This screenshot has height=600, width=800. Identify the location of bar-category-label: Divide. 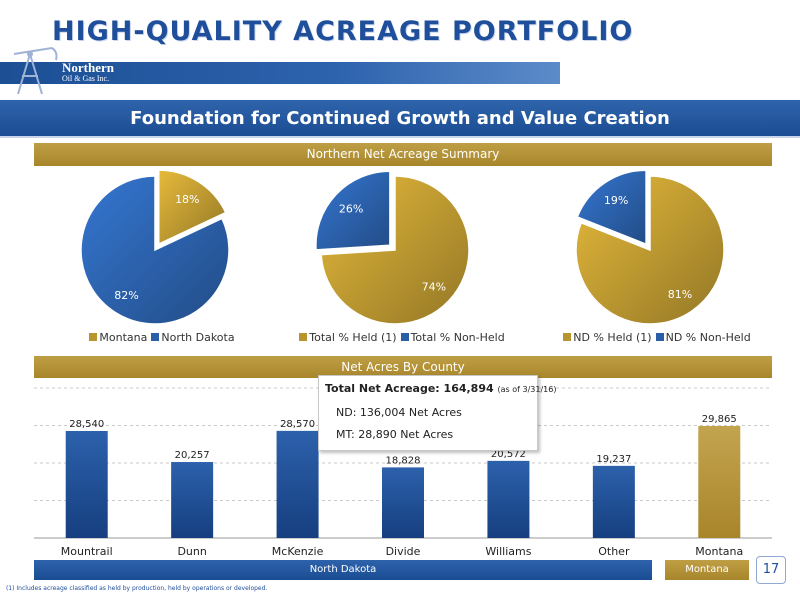
(403, 551).